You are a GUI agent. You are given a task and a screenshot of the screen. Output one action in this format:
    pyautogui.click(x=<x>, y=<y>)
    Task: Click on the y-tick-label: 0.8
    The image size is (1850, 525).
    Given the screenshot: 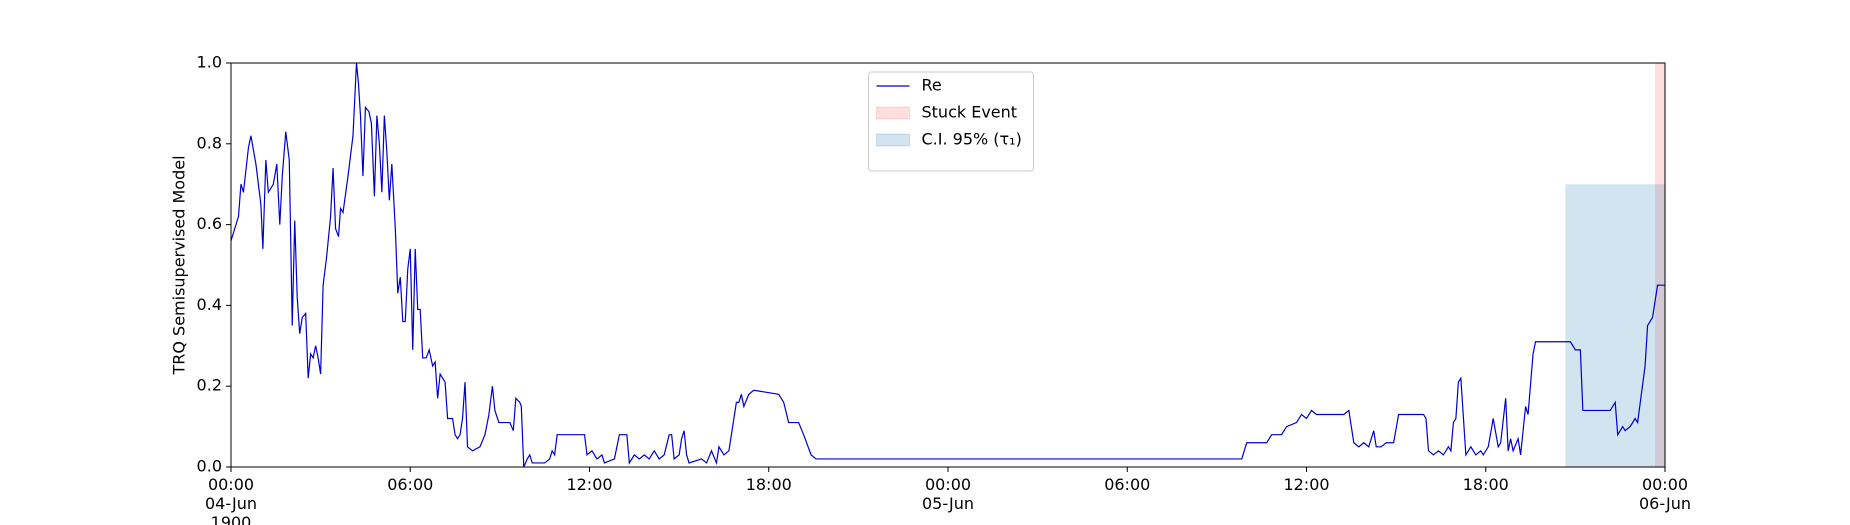 What is the action you would take?
    pyautogui.click(x=209, y=142)
    